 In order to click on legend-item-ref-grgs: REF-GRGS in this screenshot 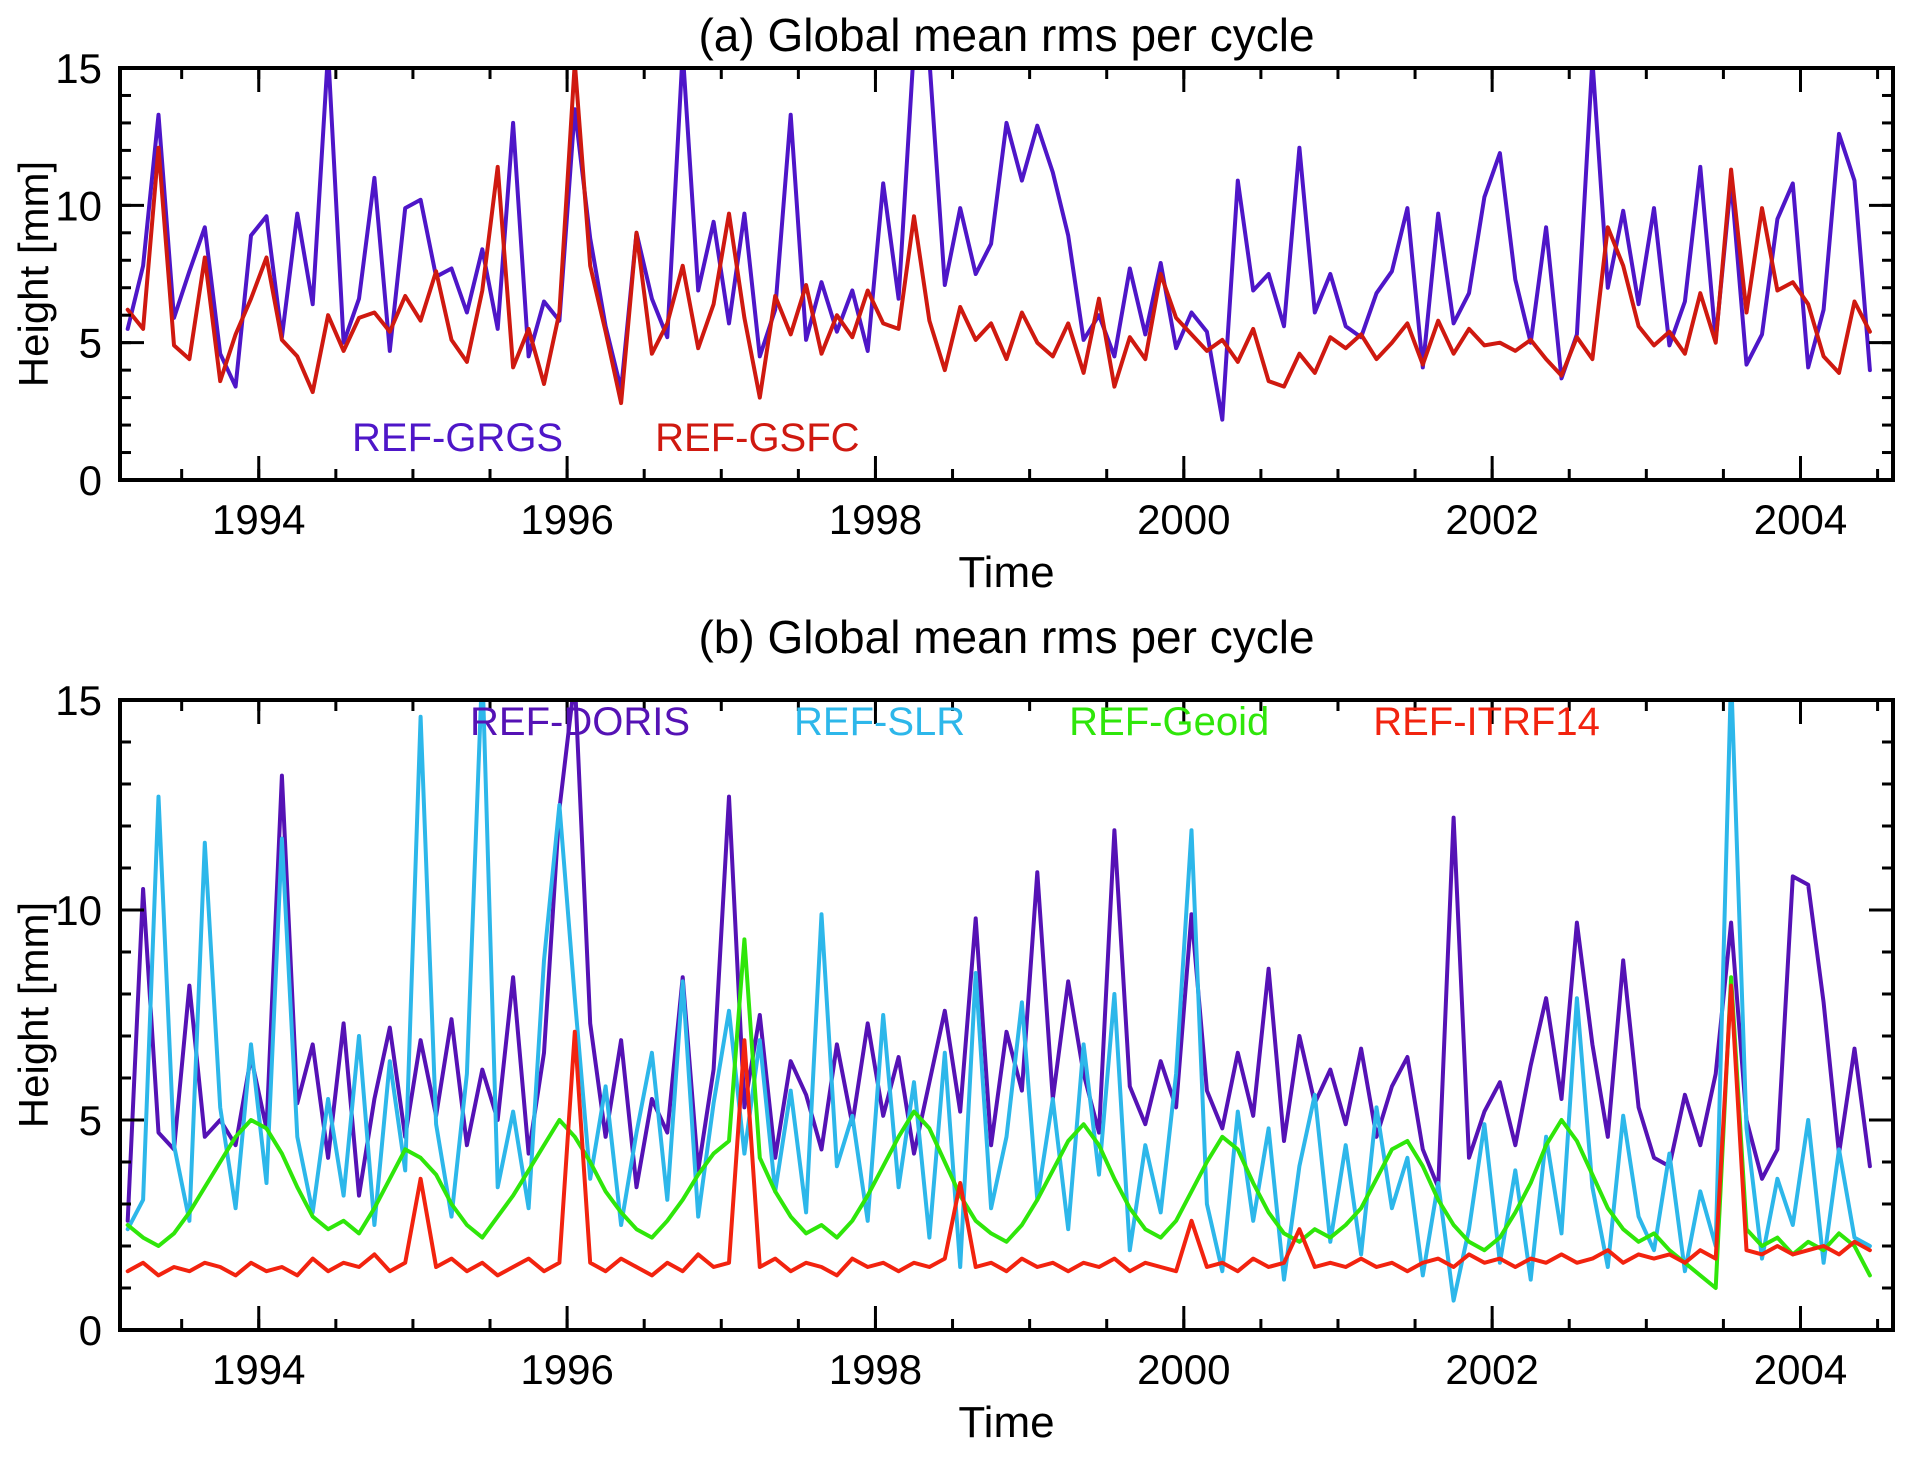, I will do `click(458, 438)`.